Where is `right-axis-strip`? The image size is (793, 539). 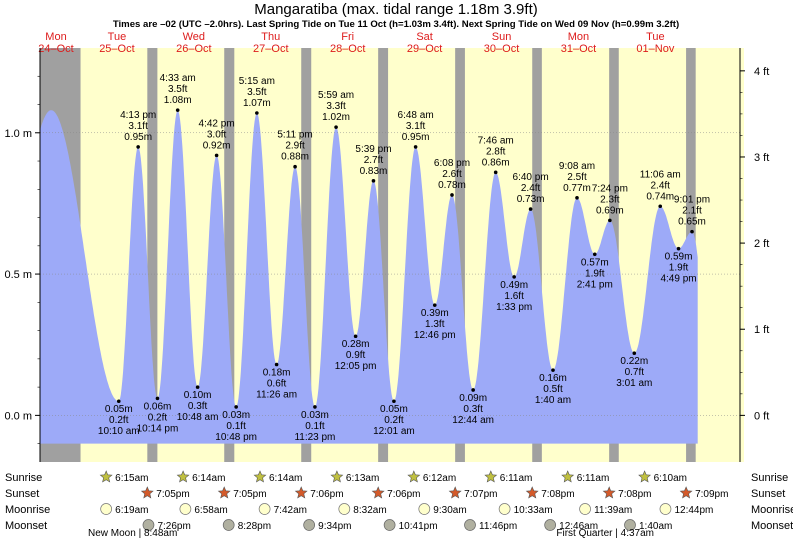
right-axis-strip is located at coordinates (742, 255).